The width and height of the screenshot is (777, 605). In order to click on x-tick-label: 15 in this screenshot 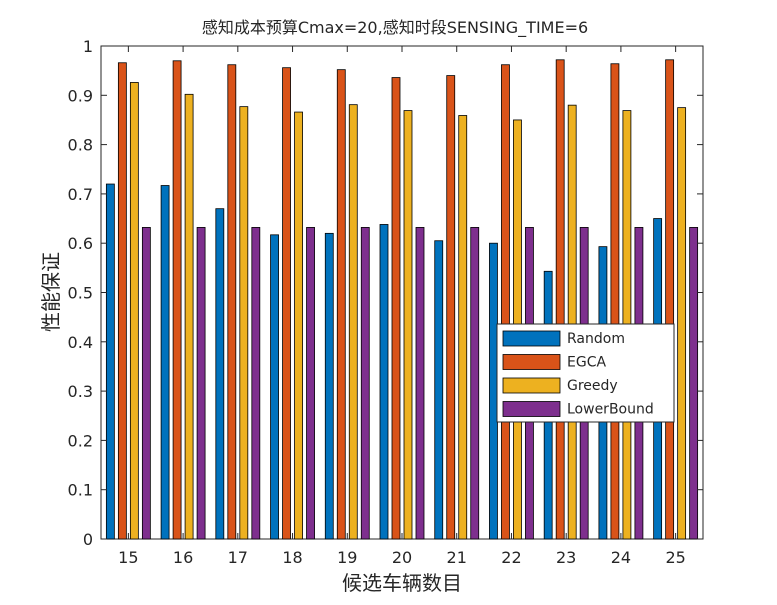, I will do `click(128, 557)`.